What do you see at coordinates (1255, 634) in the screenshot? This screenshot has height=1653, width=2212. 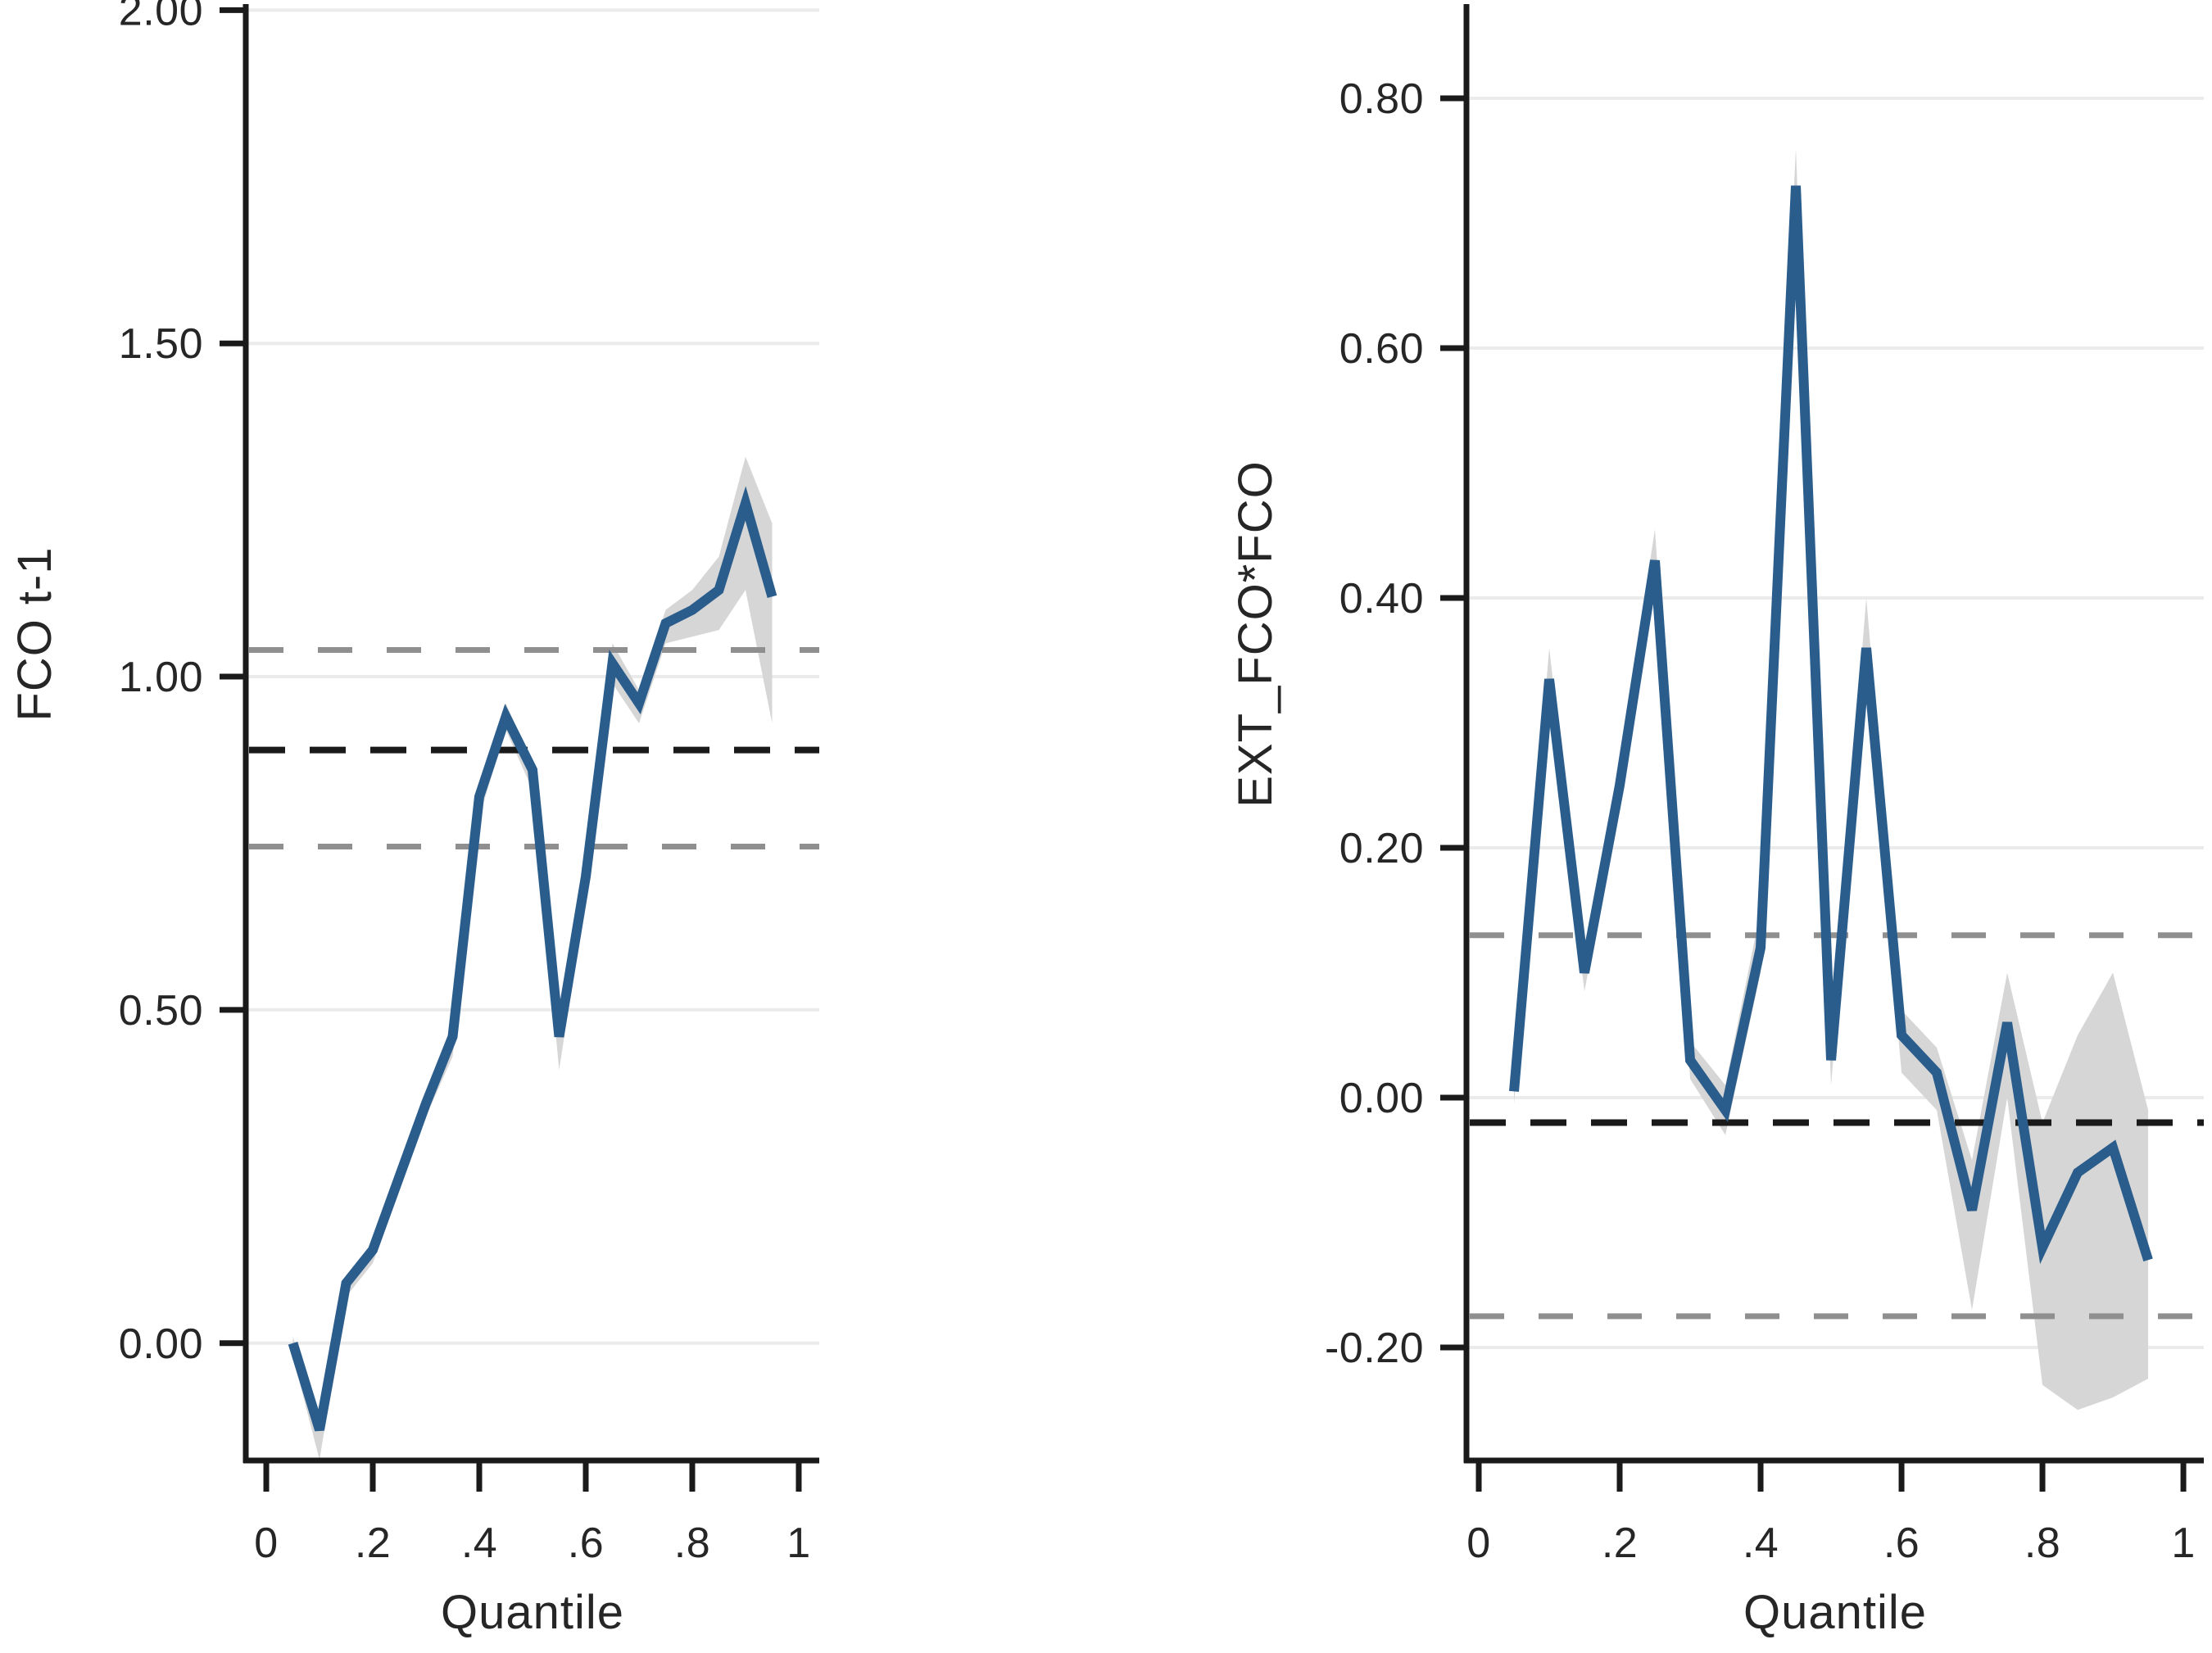 I see `y-axis-title: EXT_FCO*FCO` at bounding box center [1255, 634].